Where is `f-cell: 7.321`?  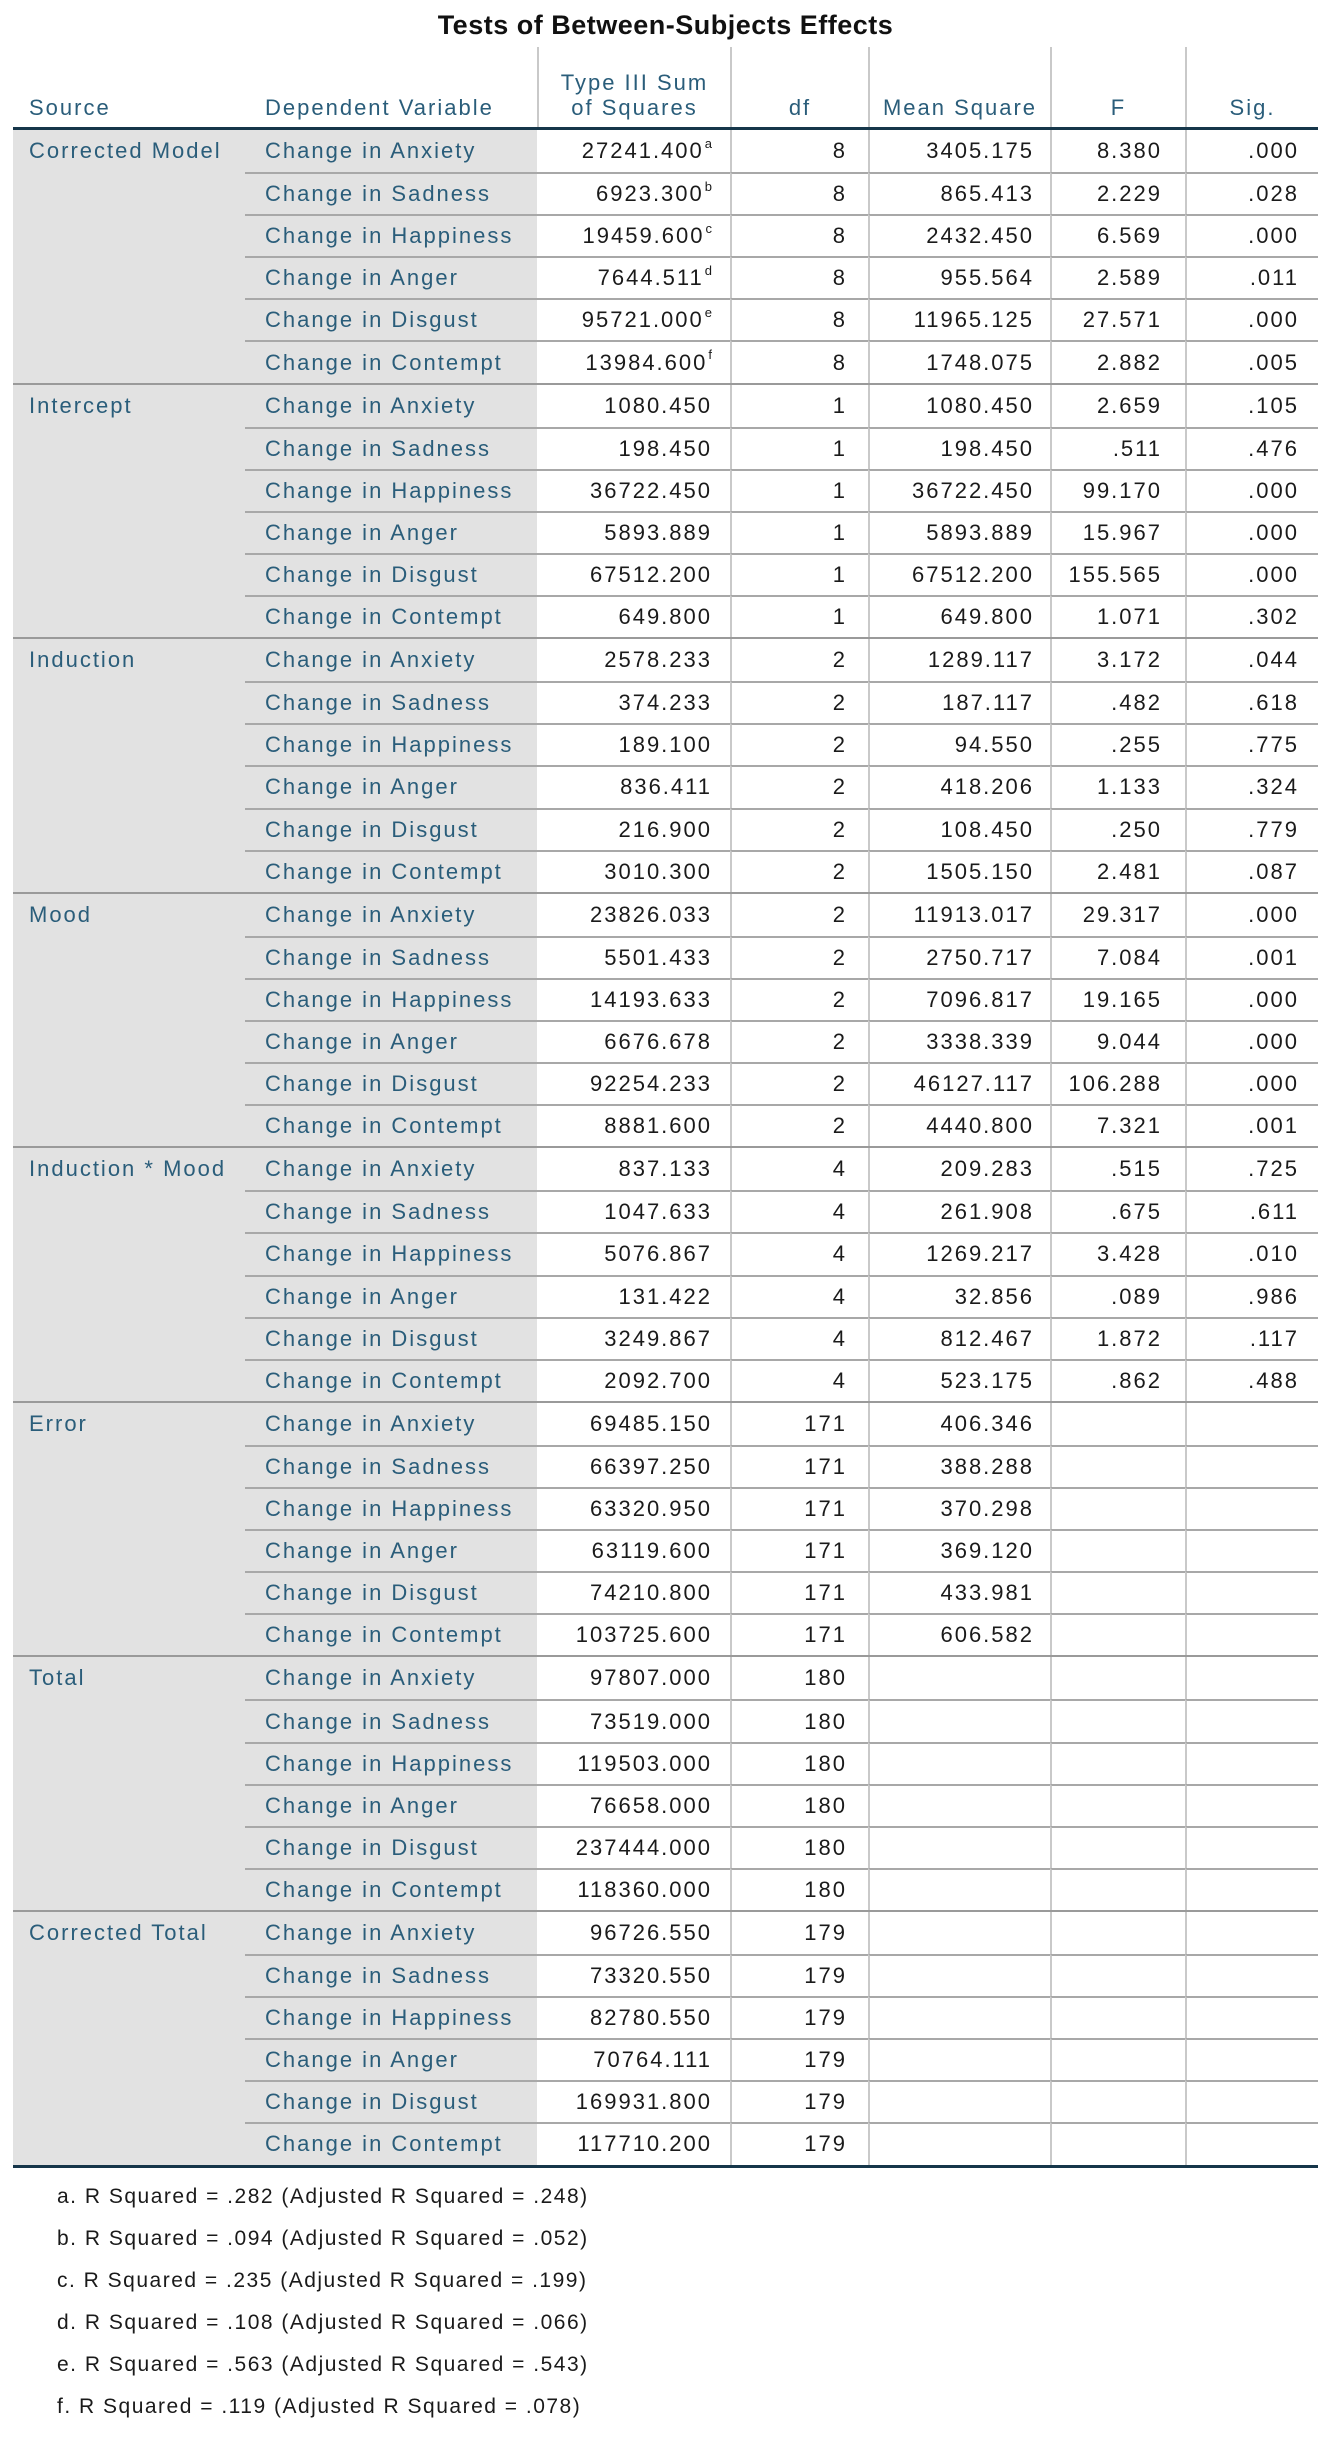
f-cell: 7.321 is located at coordinates (1117, 1125).